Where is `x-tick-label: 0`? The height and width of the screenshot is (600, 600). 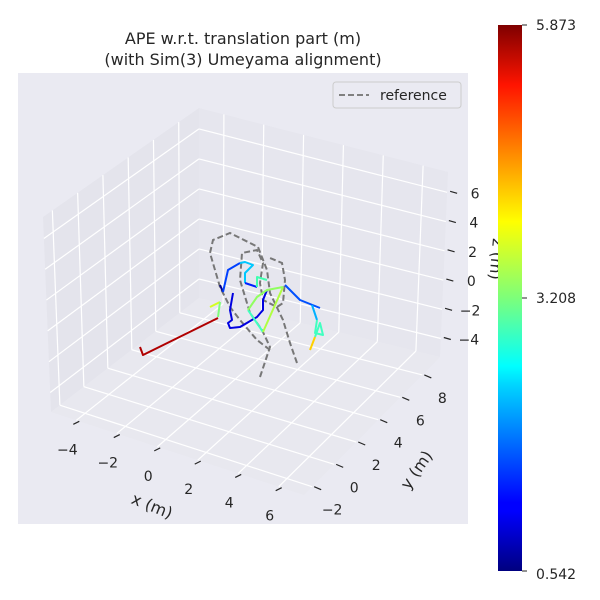
x-tick-label: 0 is located at coordinates (148, 477).